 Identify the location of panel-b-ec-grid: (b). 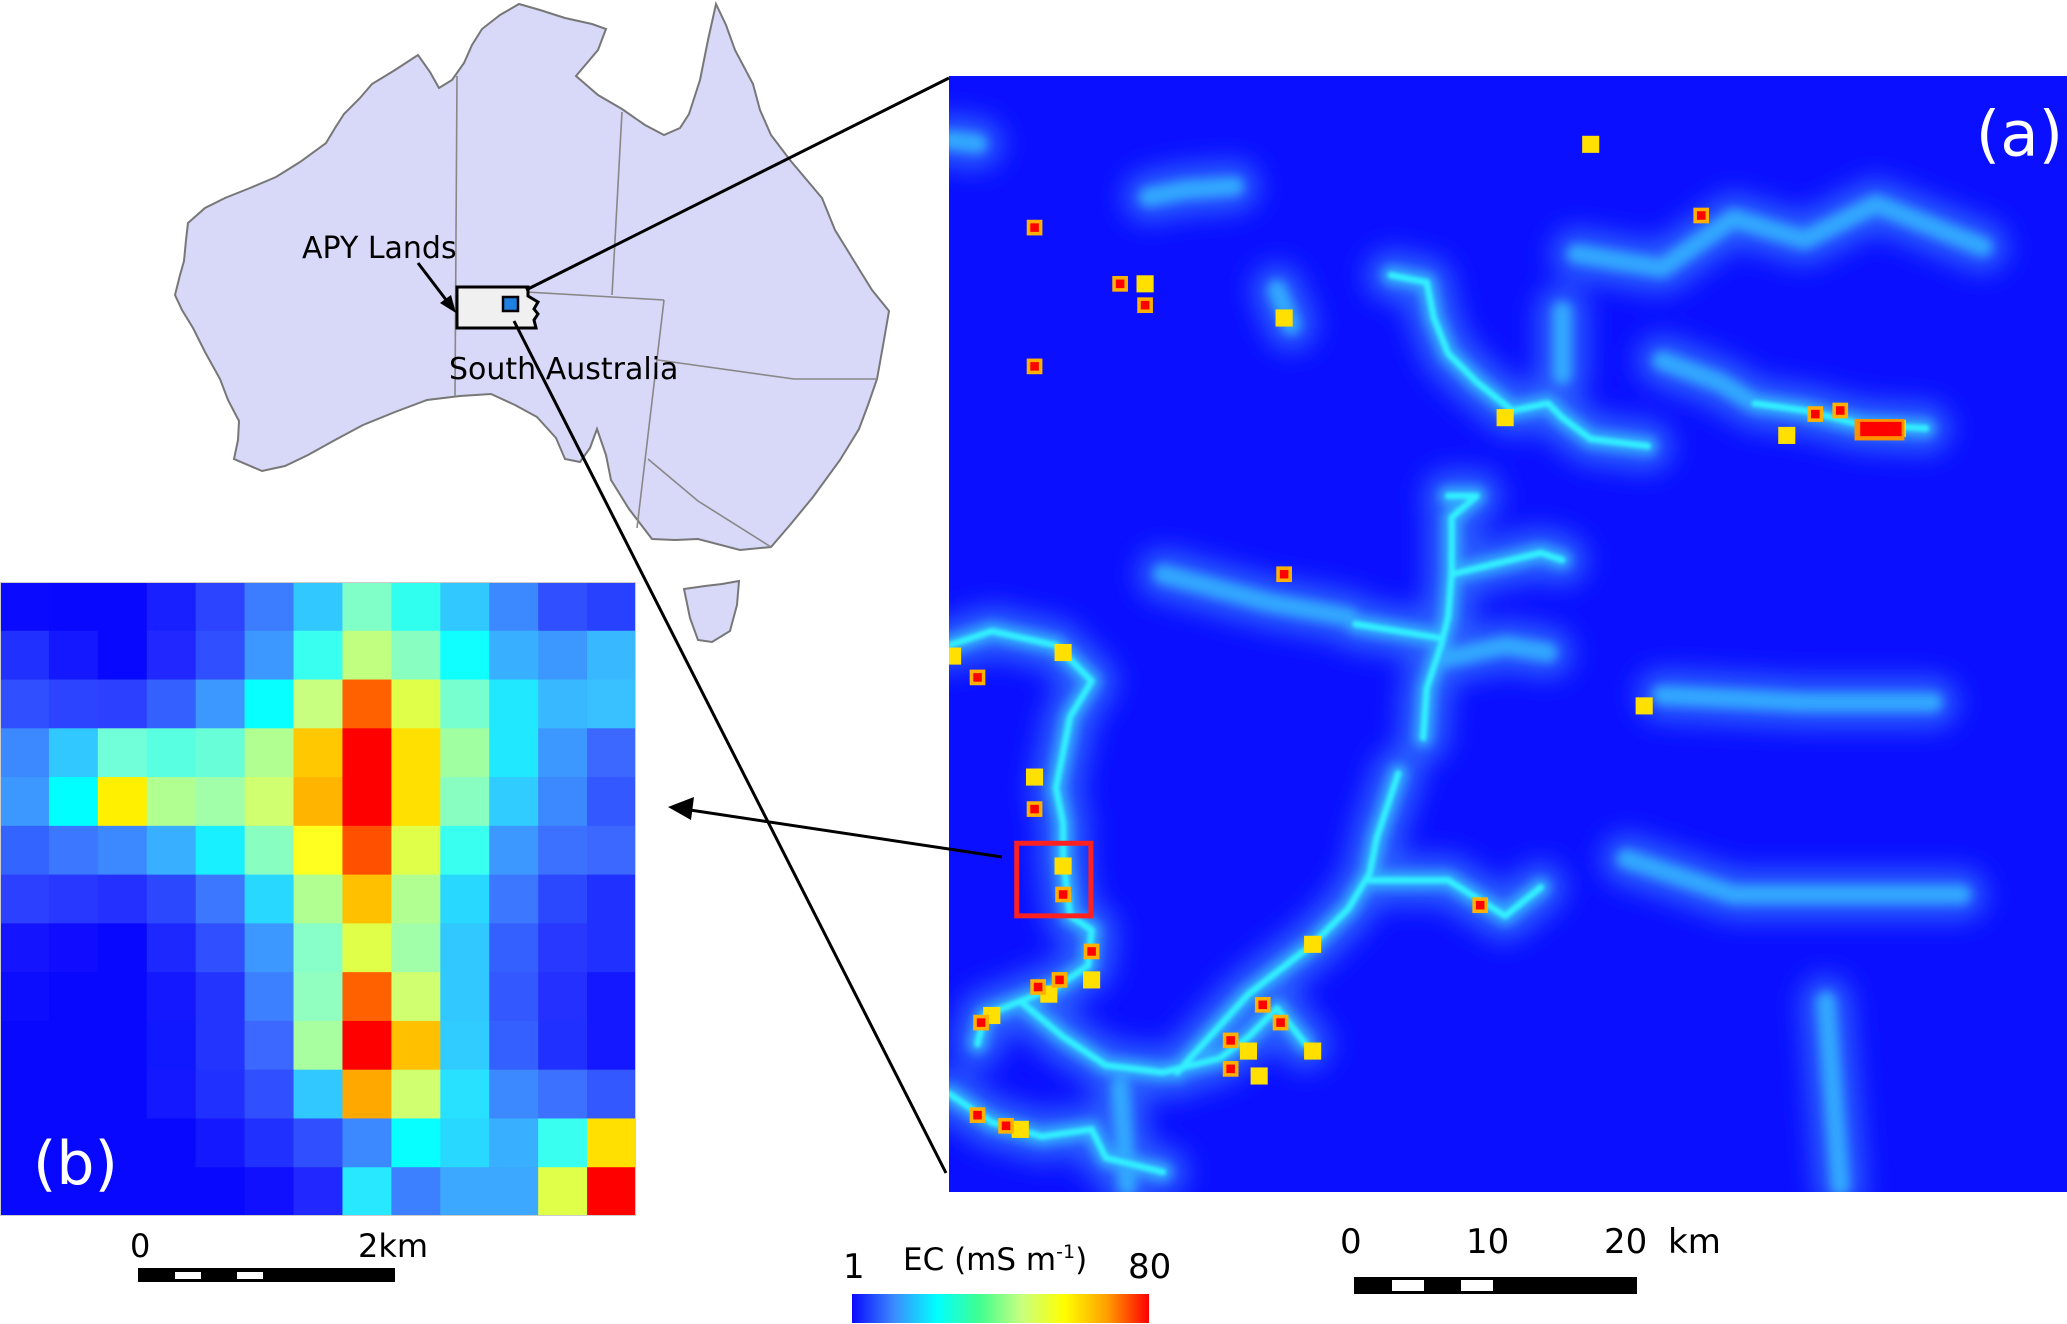
(318, 899).